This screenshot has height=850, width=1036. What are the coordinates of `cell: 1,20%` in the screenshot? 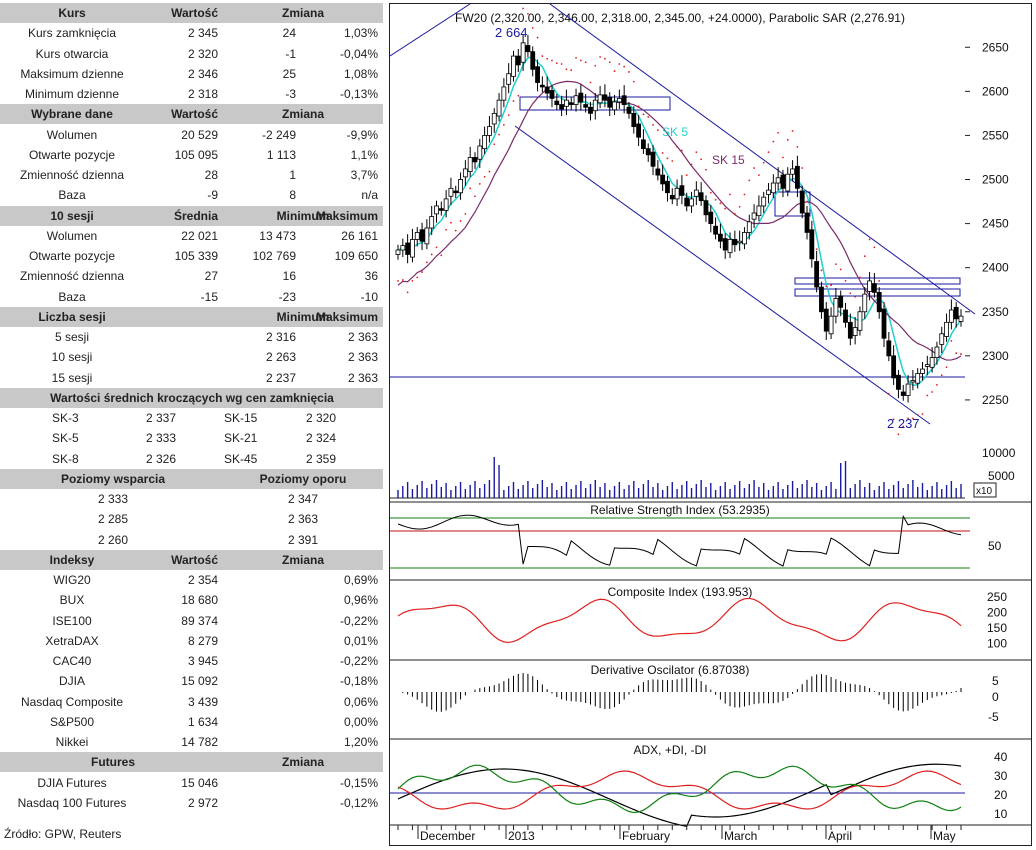 It's located at (360, 742).